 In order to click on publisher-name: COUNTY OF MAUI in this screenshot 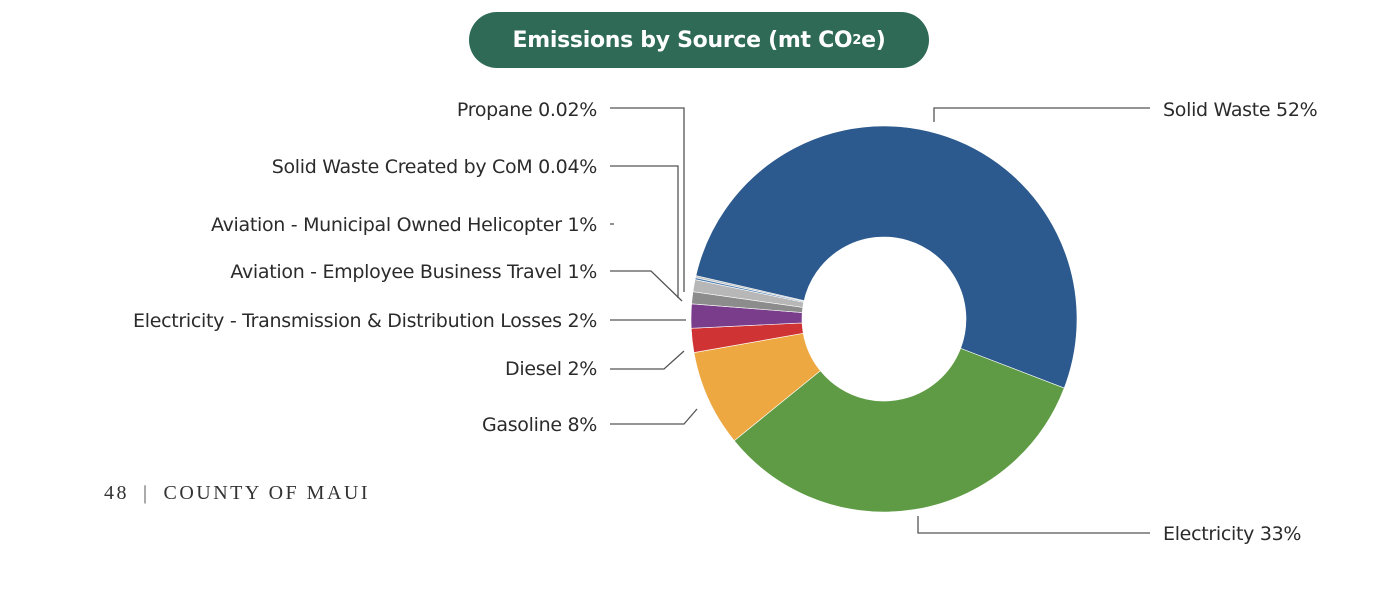, I will do `click(266, 493)`.